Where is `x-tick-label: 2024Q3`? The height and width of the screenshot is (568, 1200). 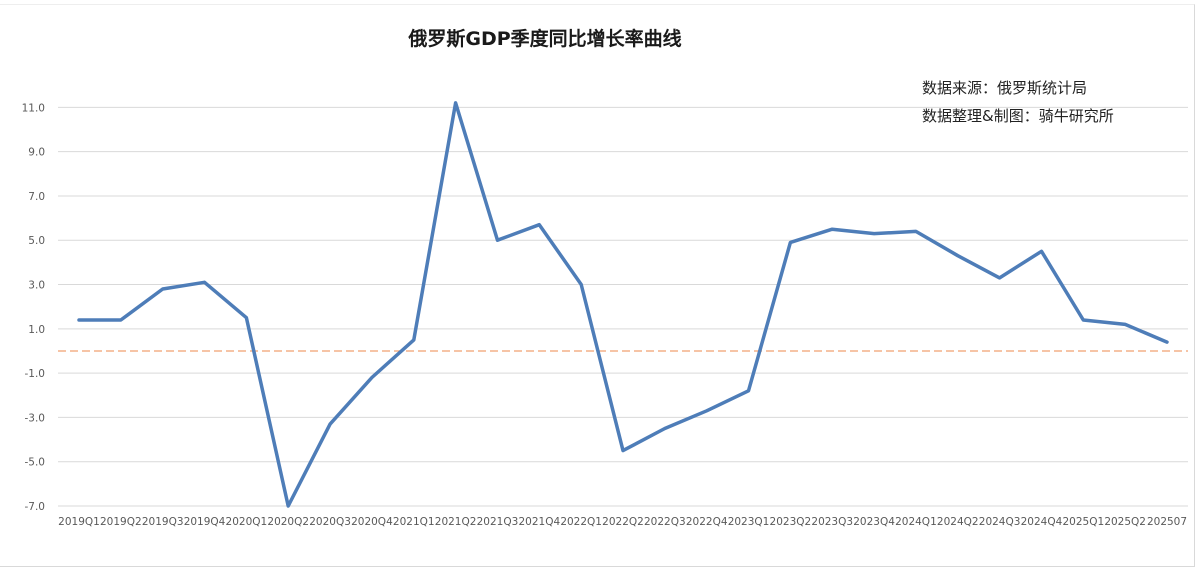
x-tick-label: 2024Q3 is located at coordinates (1000, 522).